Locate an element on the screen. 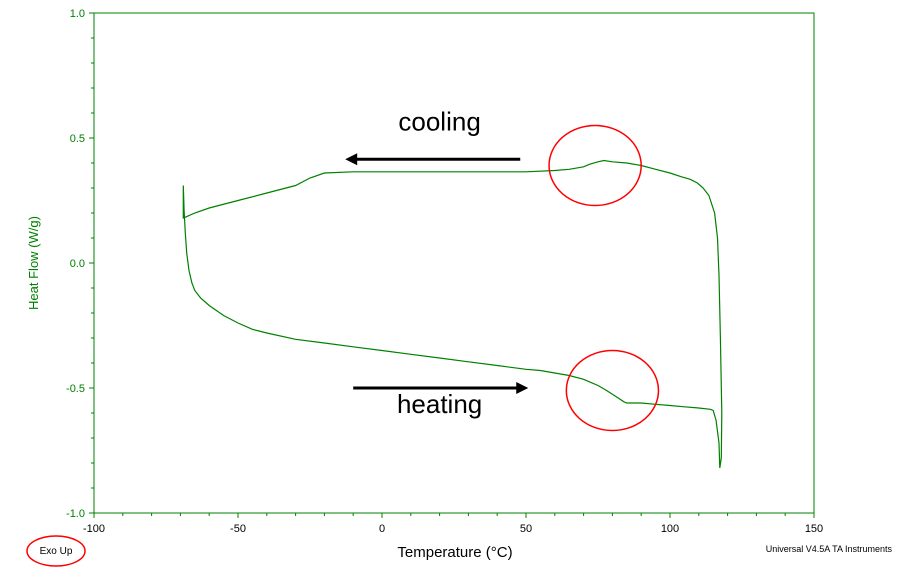 The height and width of the screenshot is (582, 898). arrow-head-left is located at coordinates (351, 159).